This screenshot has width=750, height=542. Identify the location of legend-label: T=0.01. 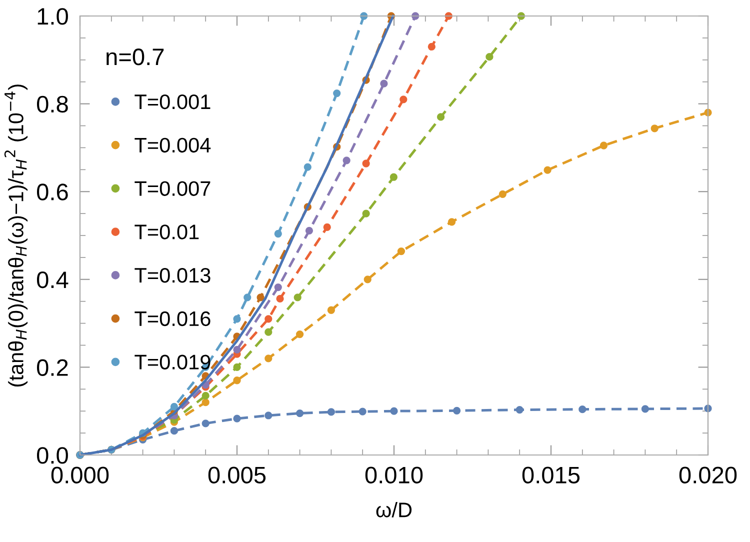
(166, 232).